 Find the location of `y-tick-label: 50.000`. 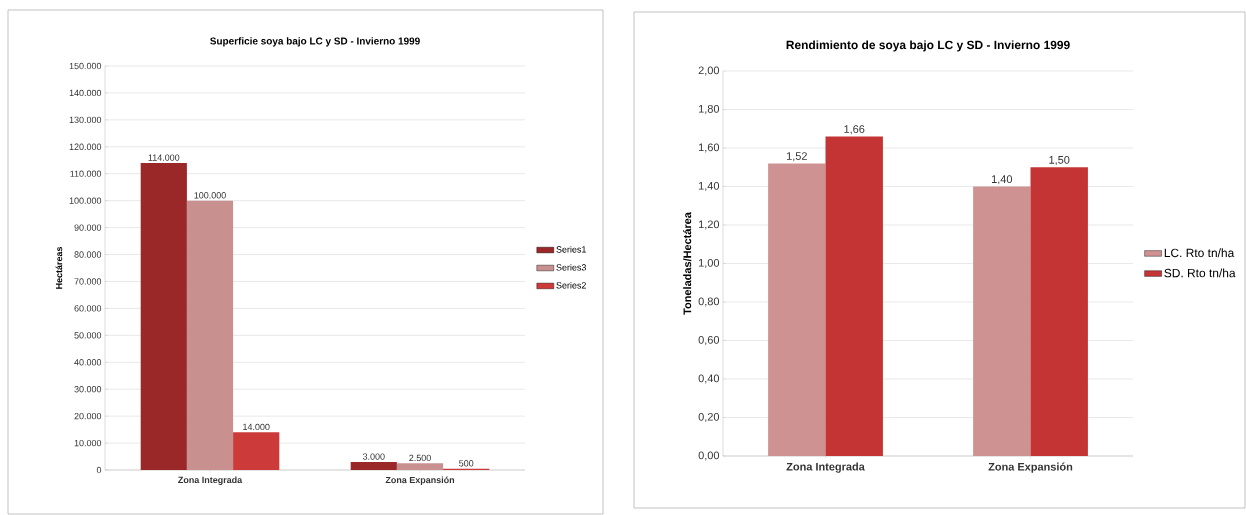

y-tick-label: 50.000 is located at coordinates (88, 335).